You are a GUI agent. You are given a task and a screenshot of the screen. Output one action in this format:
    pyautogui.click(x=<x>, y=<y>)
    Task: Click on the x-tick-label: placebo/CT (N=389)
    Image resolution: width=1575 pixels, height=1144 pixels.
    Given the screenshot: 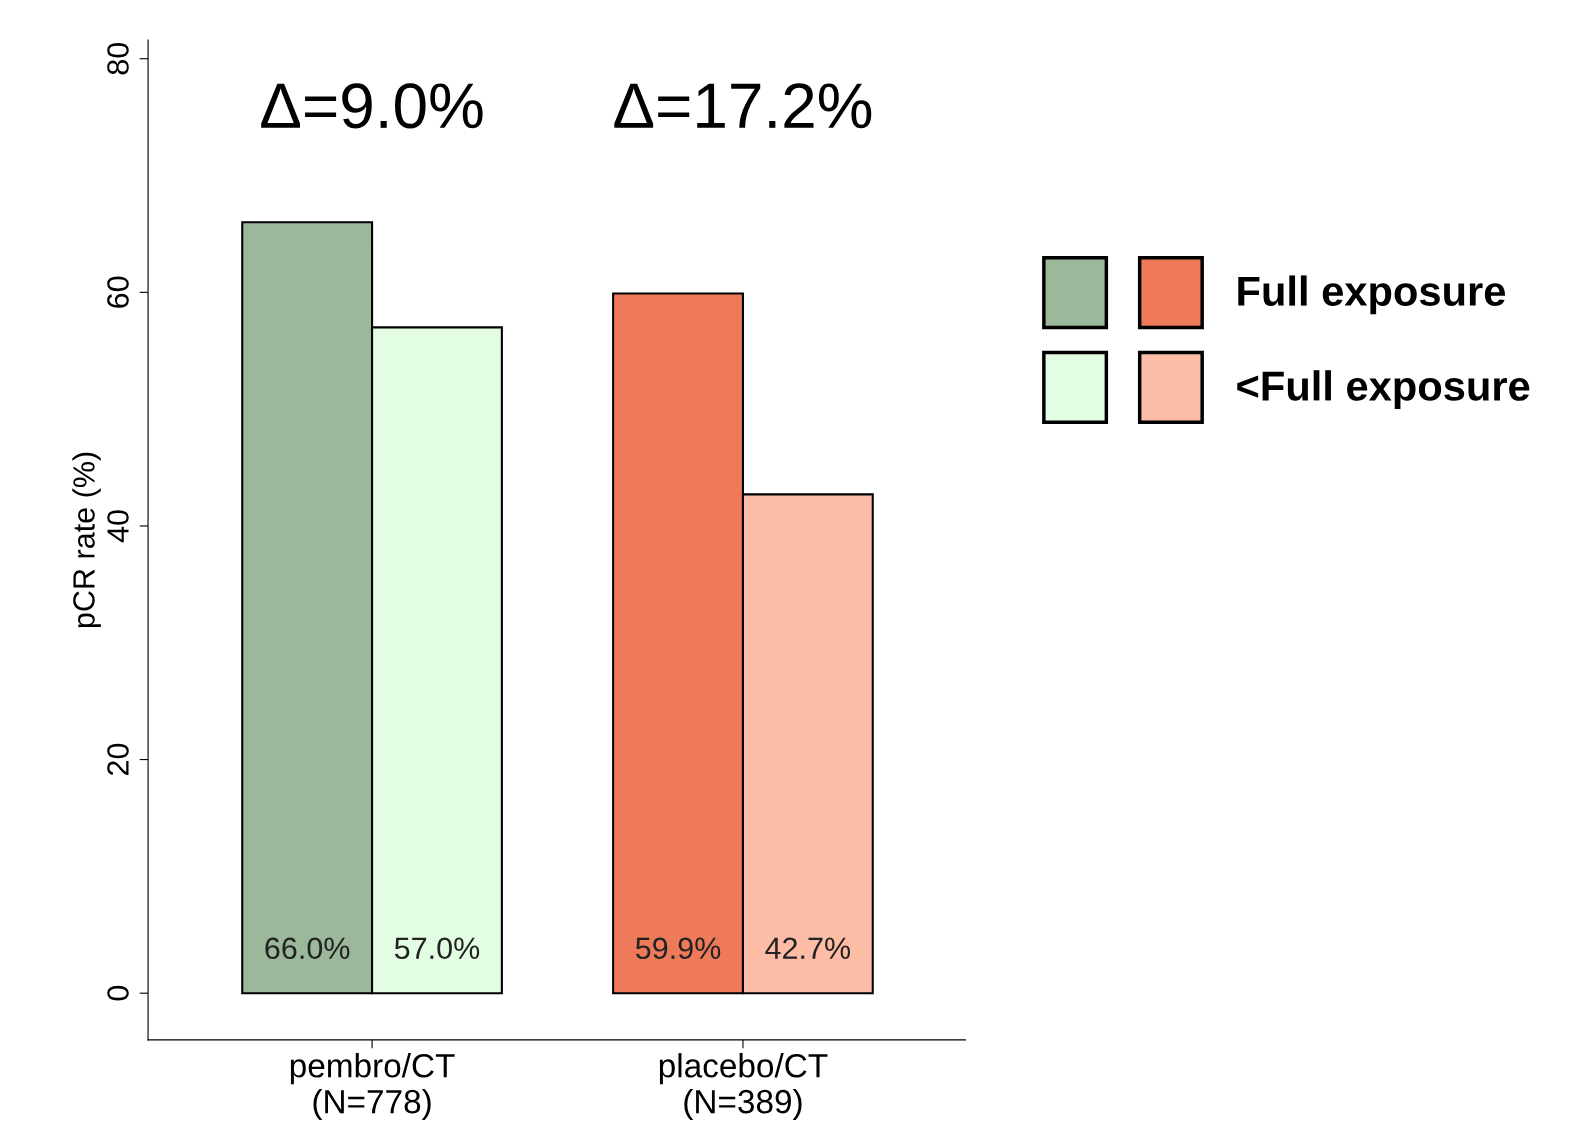 What is the action you would take?
    pyautogui.click(x=743, y=1087)
    